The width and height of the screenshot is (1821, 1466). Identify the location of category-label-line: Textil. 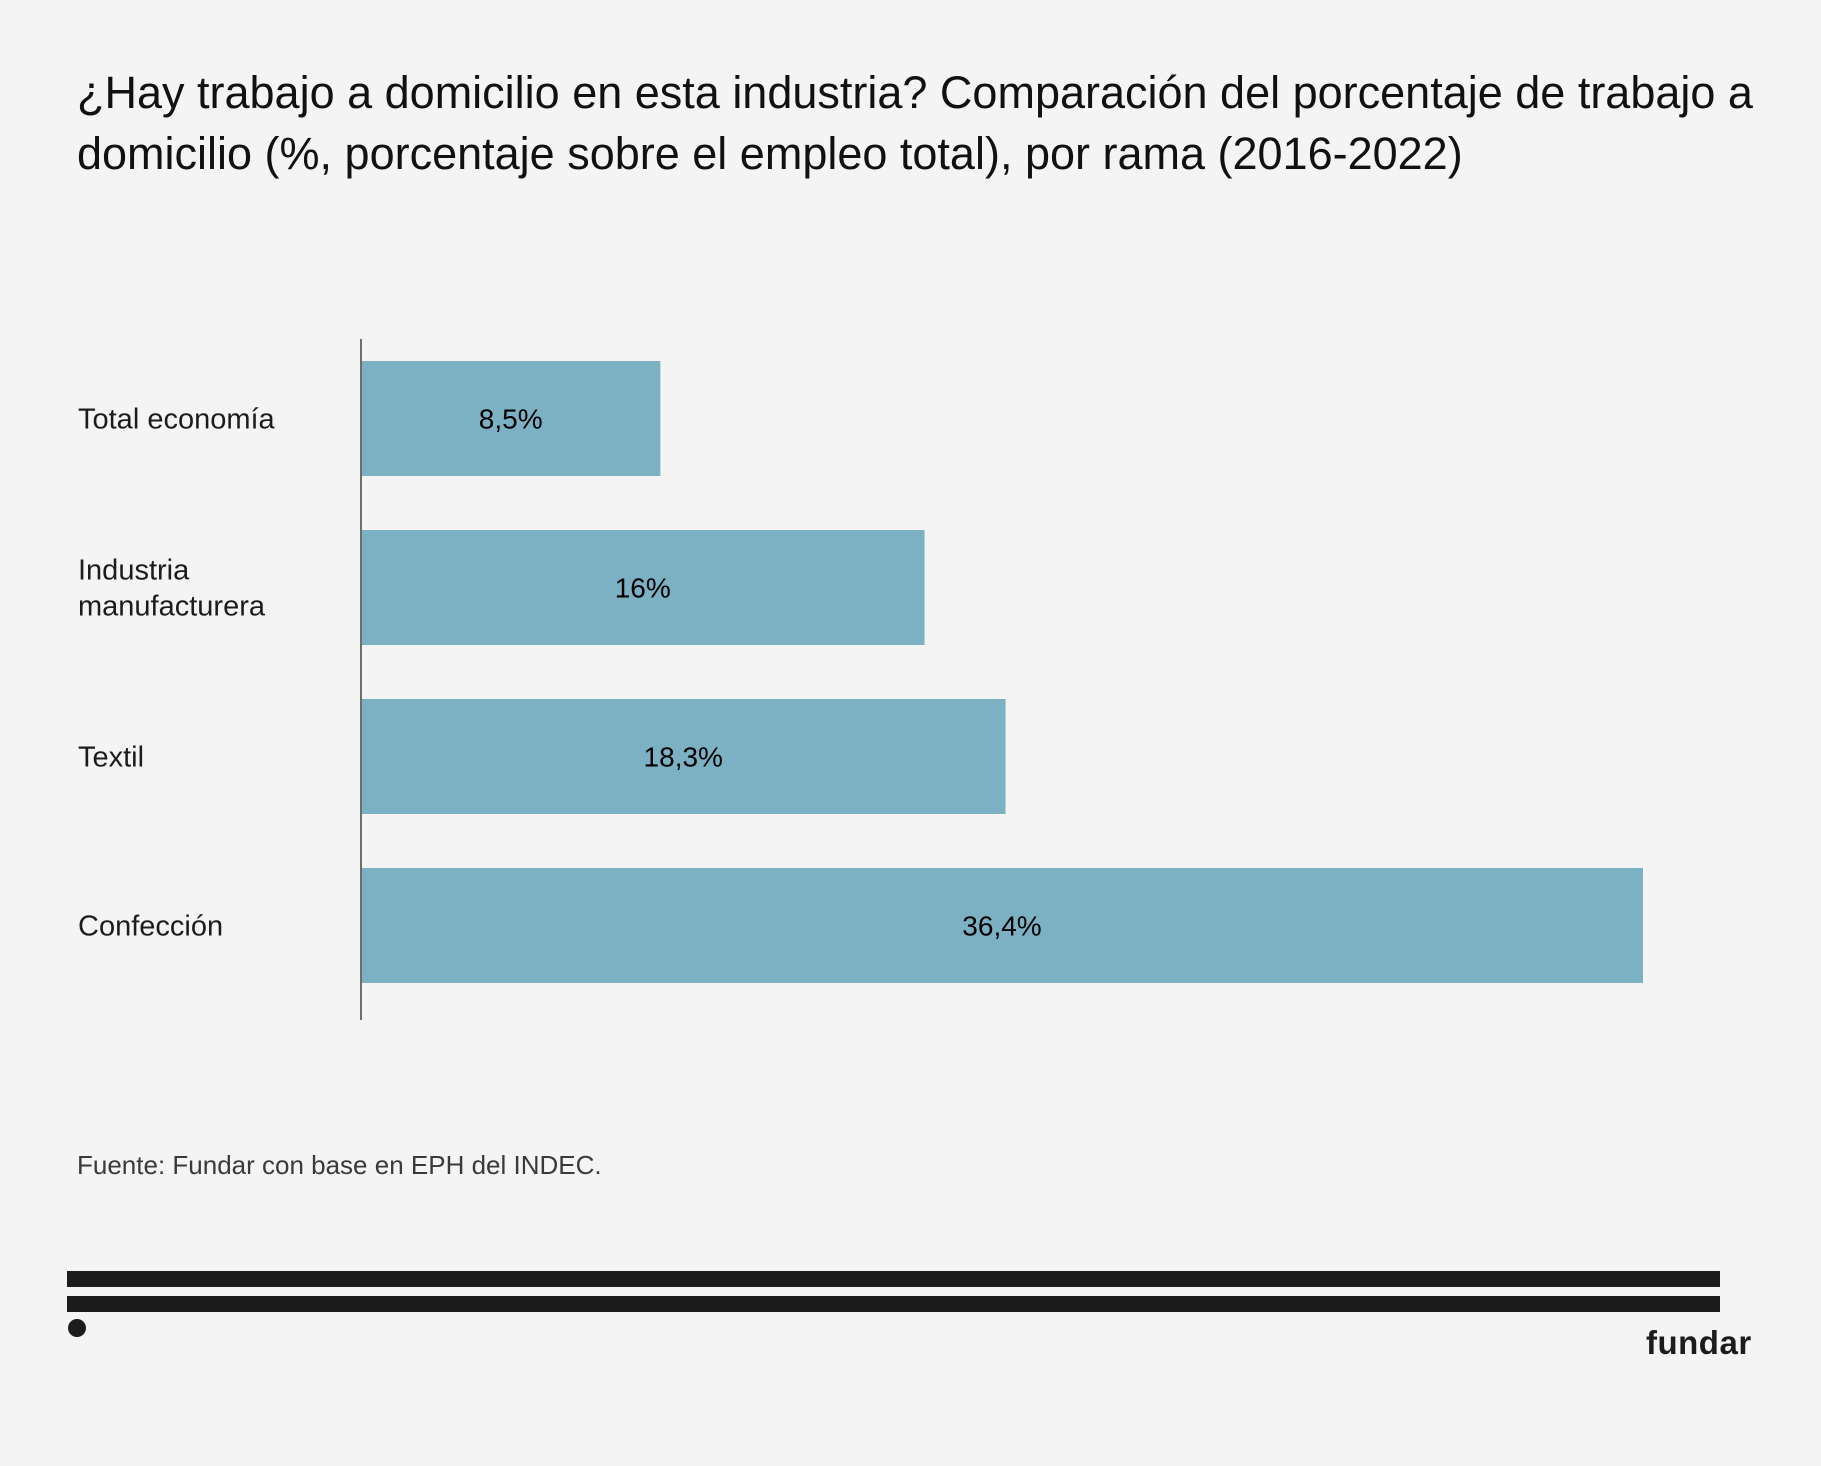
(111, 758).